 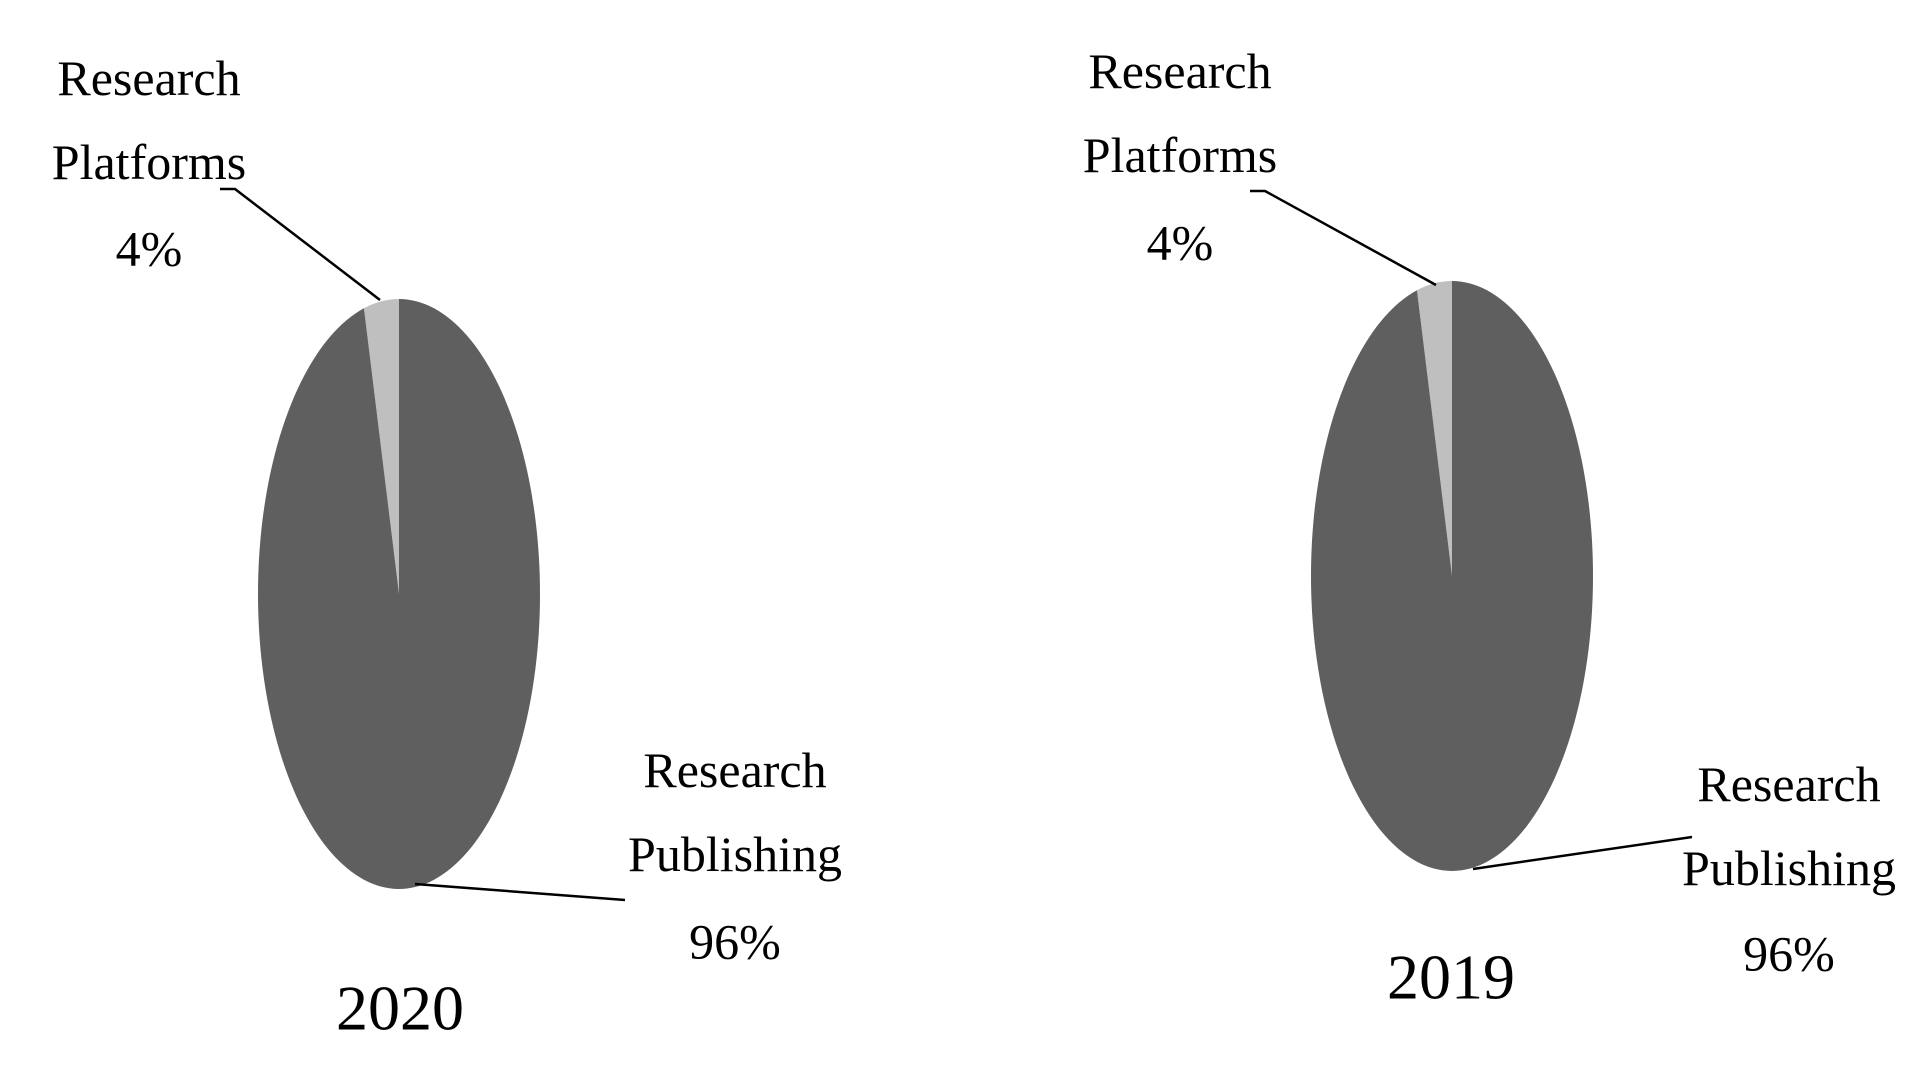 I want to click on chart-title: 2020, so click(x=400, y=1008).